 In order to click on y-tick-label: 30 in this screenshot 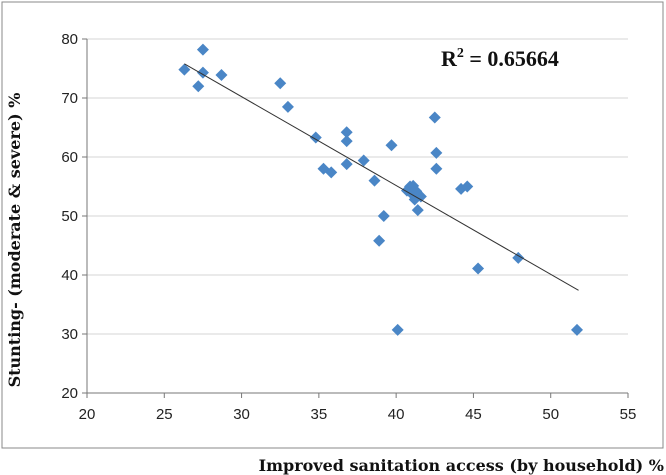, I will do `click(69, 334)`.